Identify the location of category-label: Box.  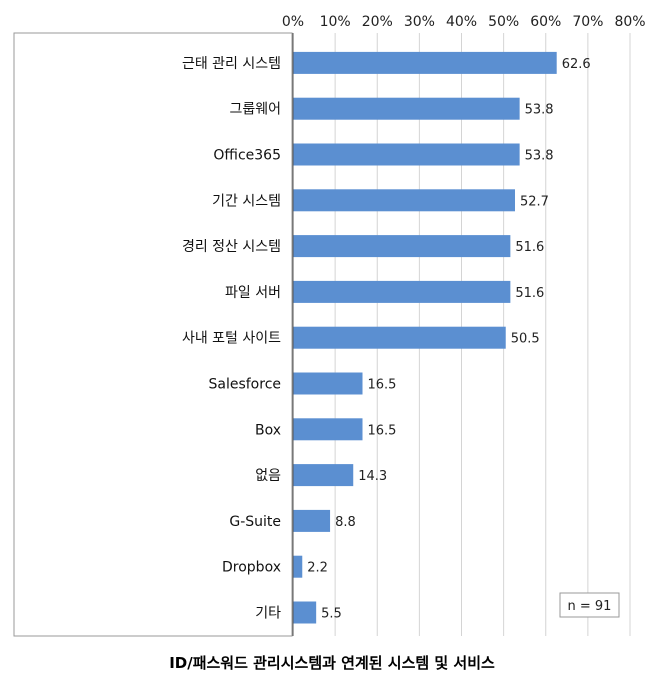
(268, 430).